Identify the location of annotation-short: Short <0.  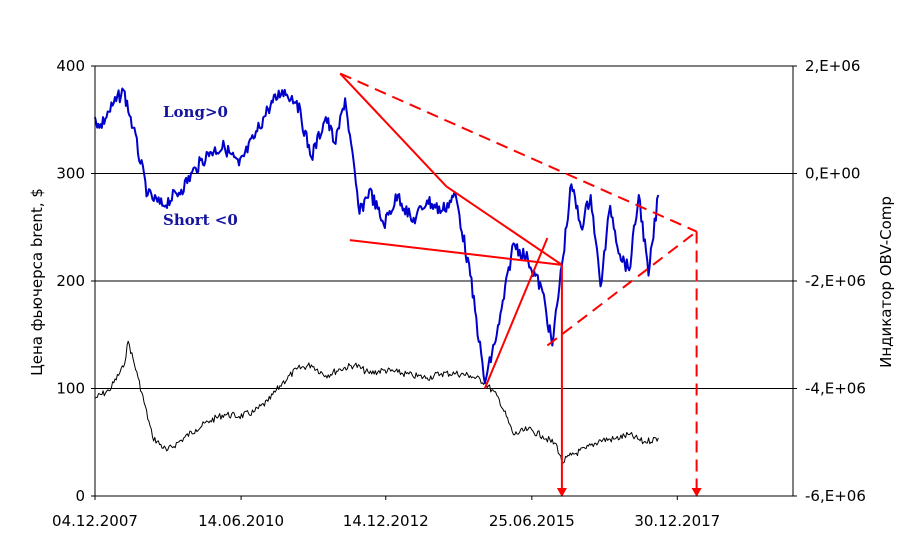
(200, 220).